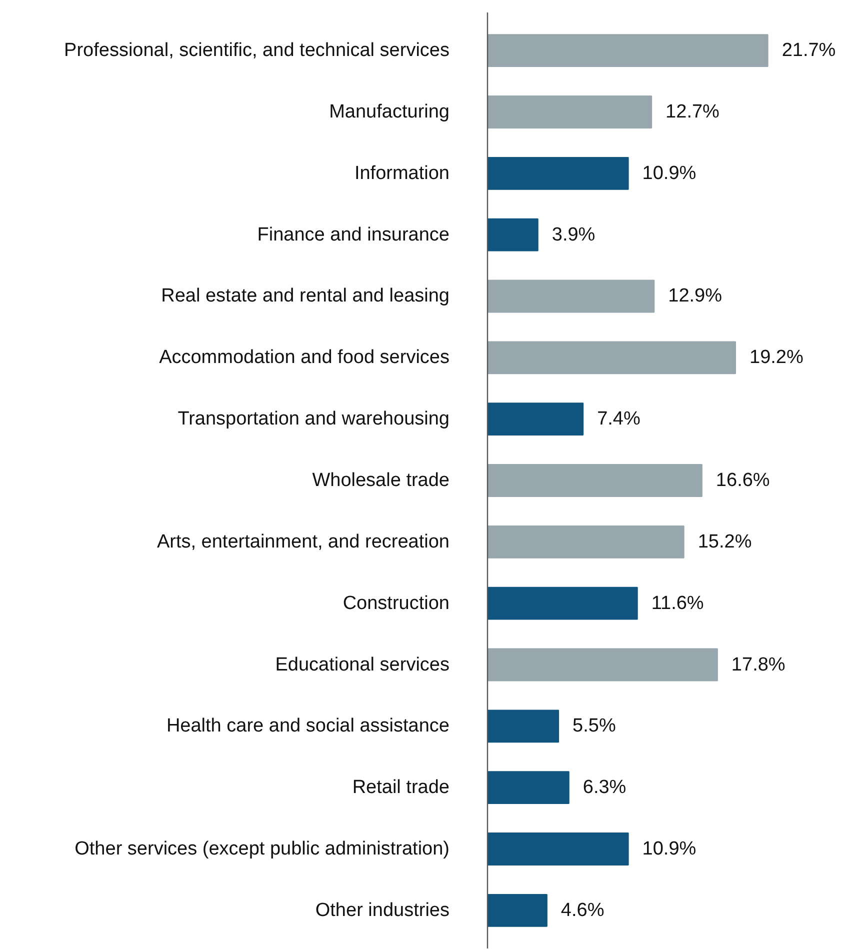 The height and width of the screenshot is (950, 843). I want to click on y-tick-label: Health care and social assistance, so click(308, 726).